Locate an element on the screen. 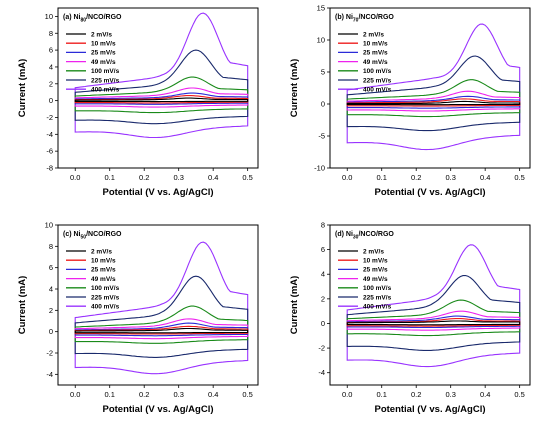 The height and width of the screenshot is (438, 550). y-tick-label: 4 is located at coordinates (51, 66).